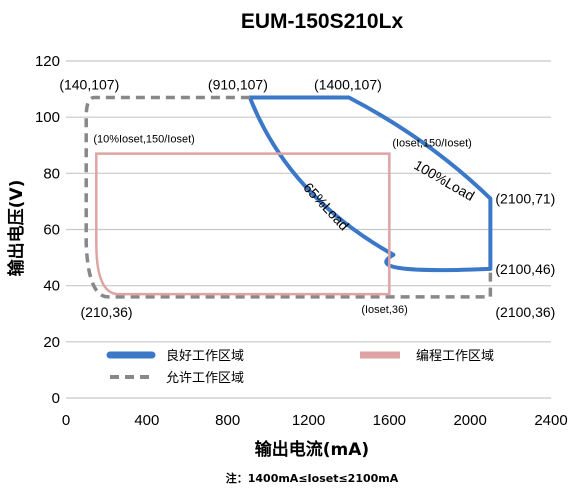  I want to click on x-tick-0: 0, so click(66, 420).